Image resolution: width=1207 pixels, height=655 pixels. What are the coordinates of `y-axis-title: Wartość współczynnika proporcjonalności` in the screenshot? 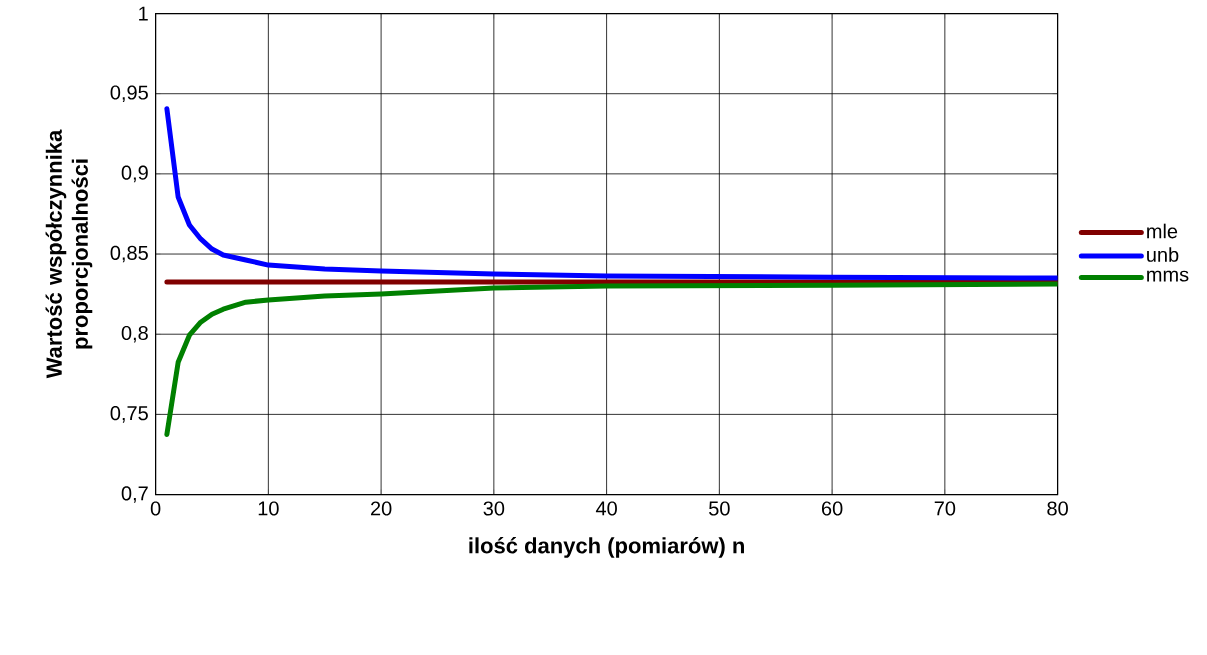 It's located at (69, 254).